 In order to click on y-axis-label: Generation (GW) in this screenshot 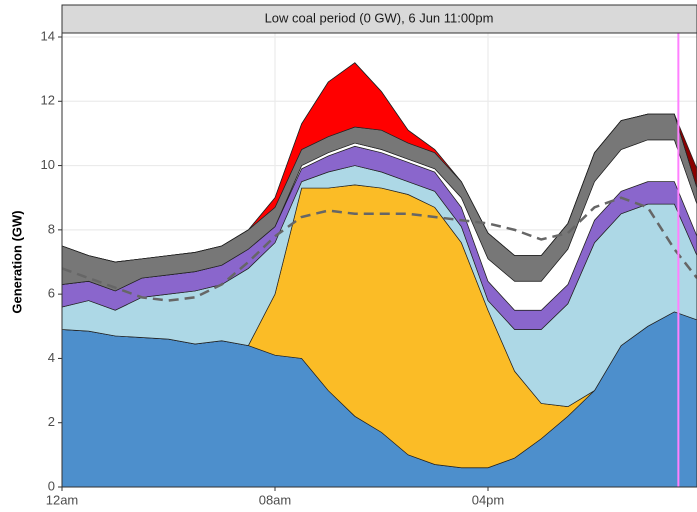, I will do `click(16, 261)`.